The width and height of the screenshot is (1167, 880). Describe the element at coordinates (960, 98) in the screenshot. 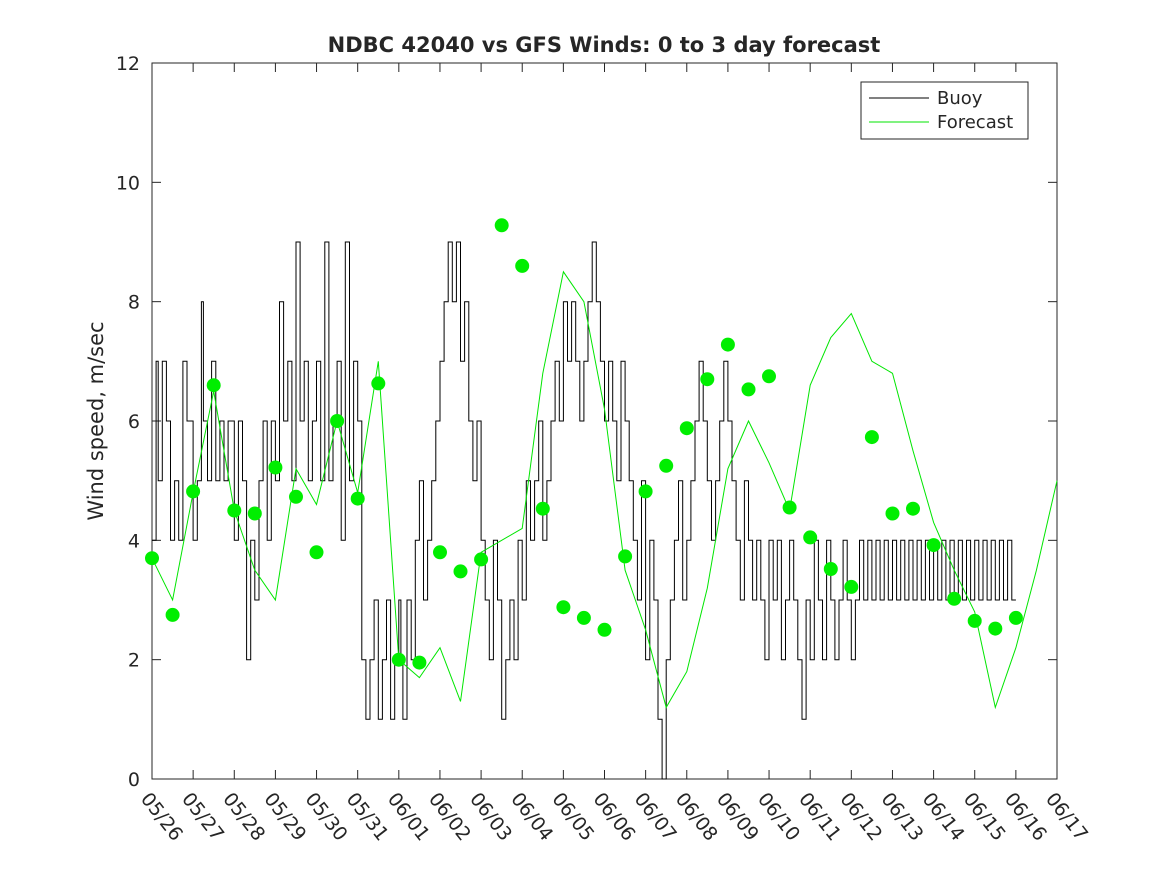

I see `legend-buoy-label: Buoy` at that location.